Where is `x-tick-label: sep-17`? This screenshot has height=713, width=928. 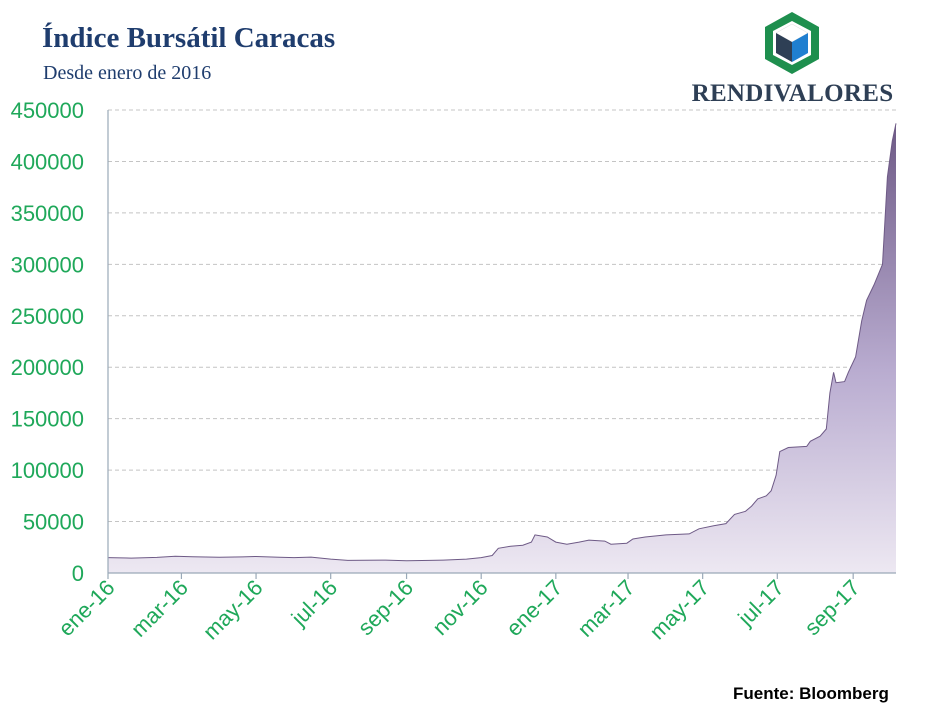
x-tick-label: sep-17 is located at coordinates (831, 607).